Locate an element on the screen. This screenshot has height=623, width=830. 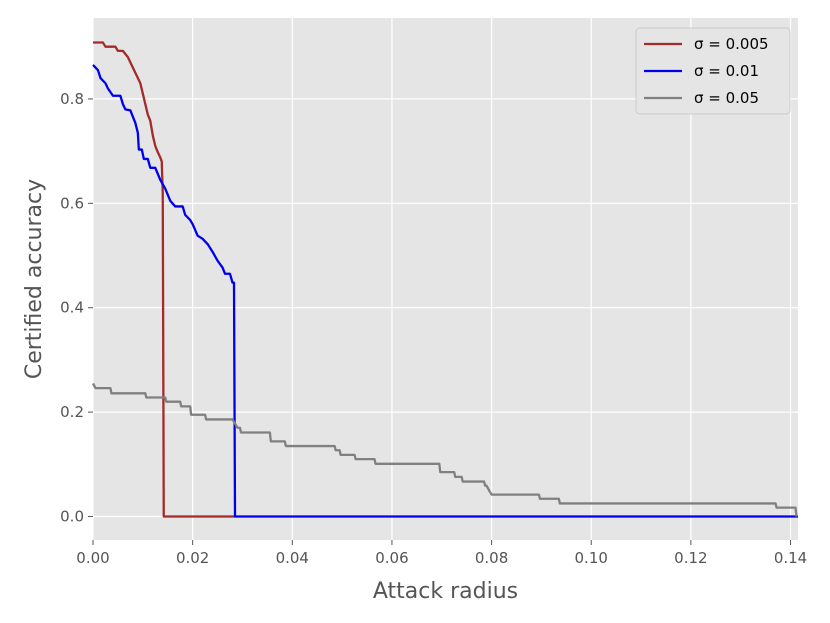
y-tick-label: 0.4 is located at coordinates (72, 308).